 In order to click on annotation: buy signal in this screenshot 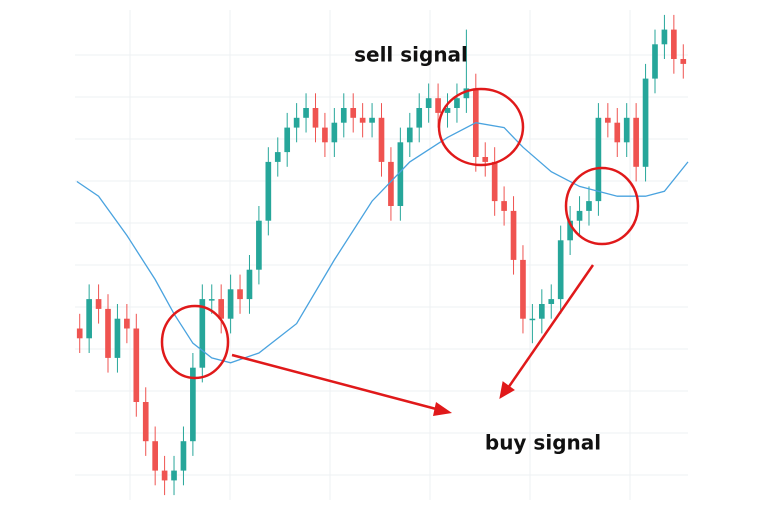, I will do `click(543, 443)`.